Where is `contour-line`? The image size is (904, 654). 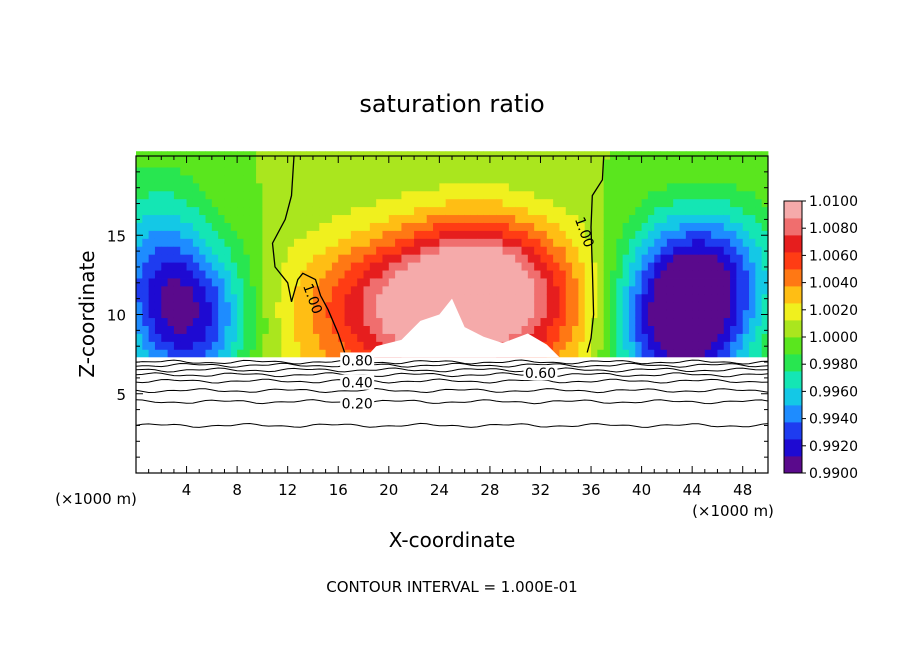 contour-line is located at coordinates (452, 375).